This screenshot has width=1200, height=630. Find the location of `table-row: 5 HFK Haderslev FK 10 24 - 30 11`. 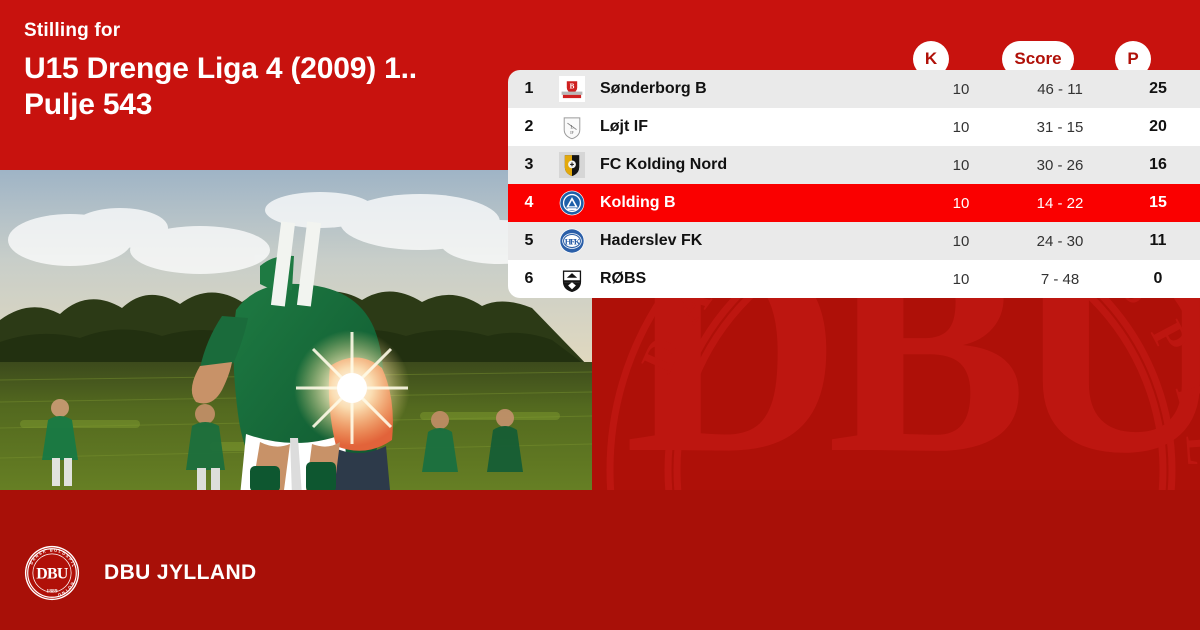

table-row: 5 HFK Haderslev FK 10 24 - 30 11 is located at coordinates (854, 241).